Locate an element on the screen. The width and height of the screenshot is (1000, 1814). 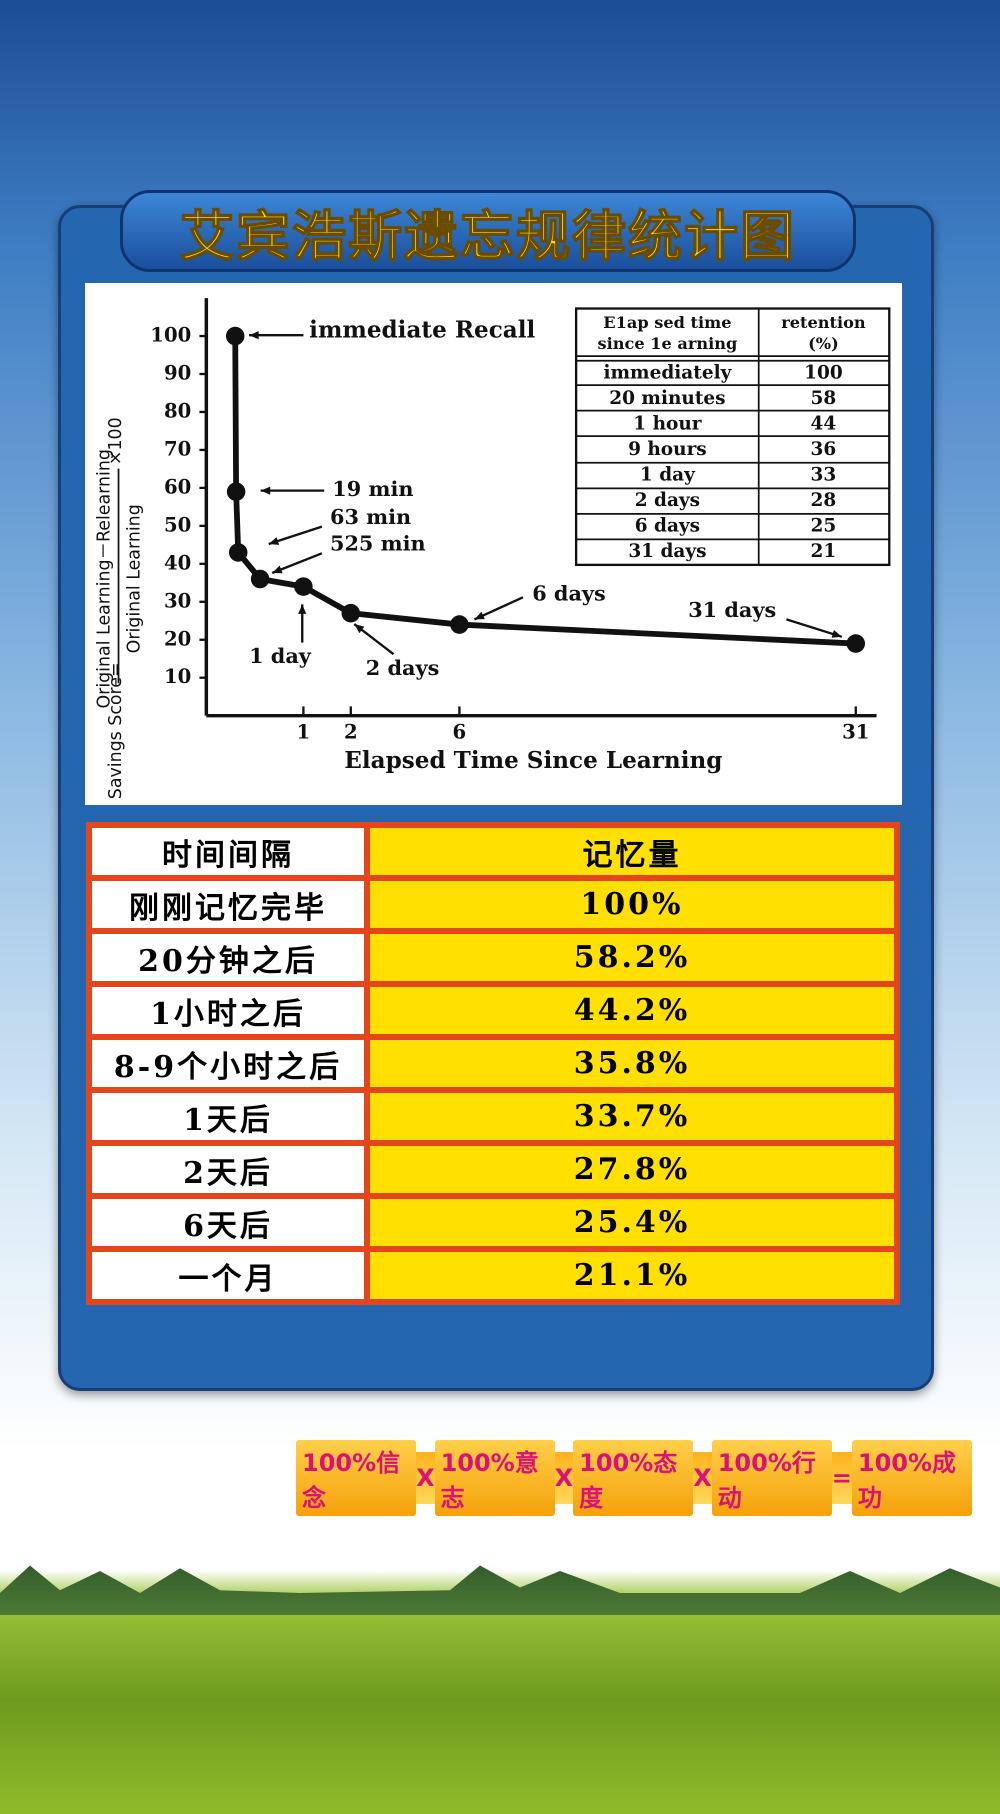
table-cell: 6天后 is located at coordinates (228, 1222).